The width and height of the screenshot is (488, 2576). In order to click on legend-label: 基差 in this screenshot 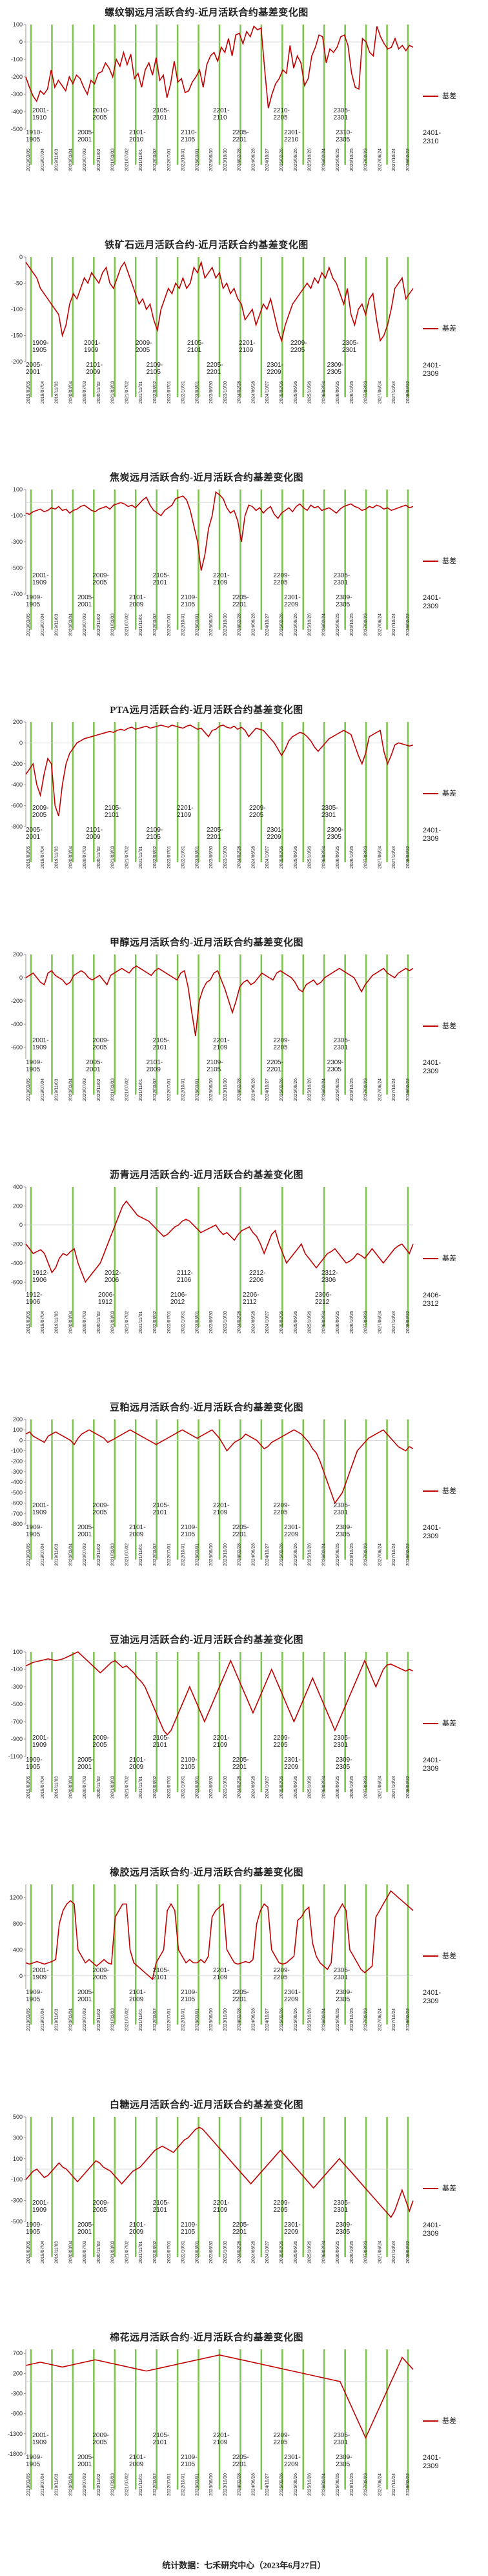, I will do `click(449, 1491)`.